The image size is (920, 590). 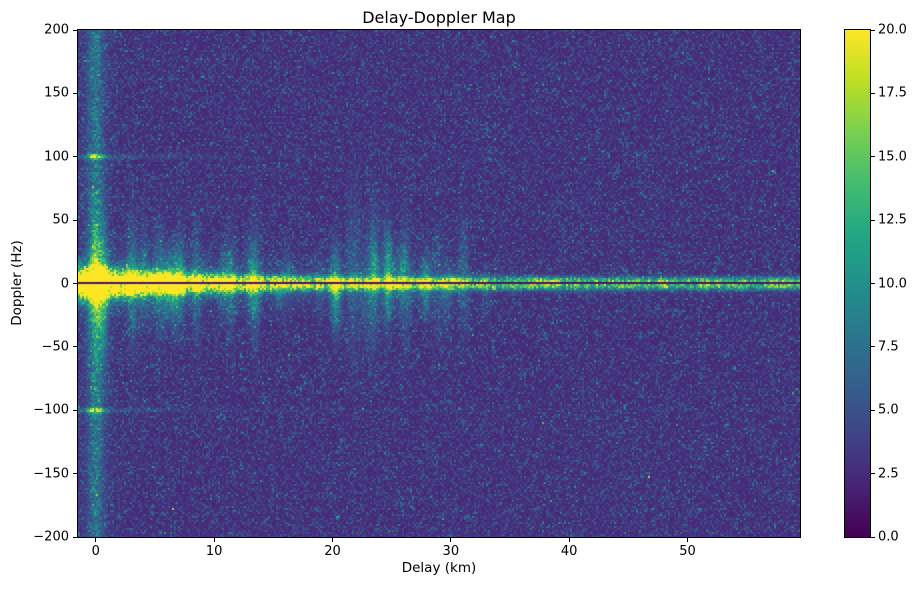 I want to click on y-tick-label: −50, so click(x=55, y=347).